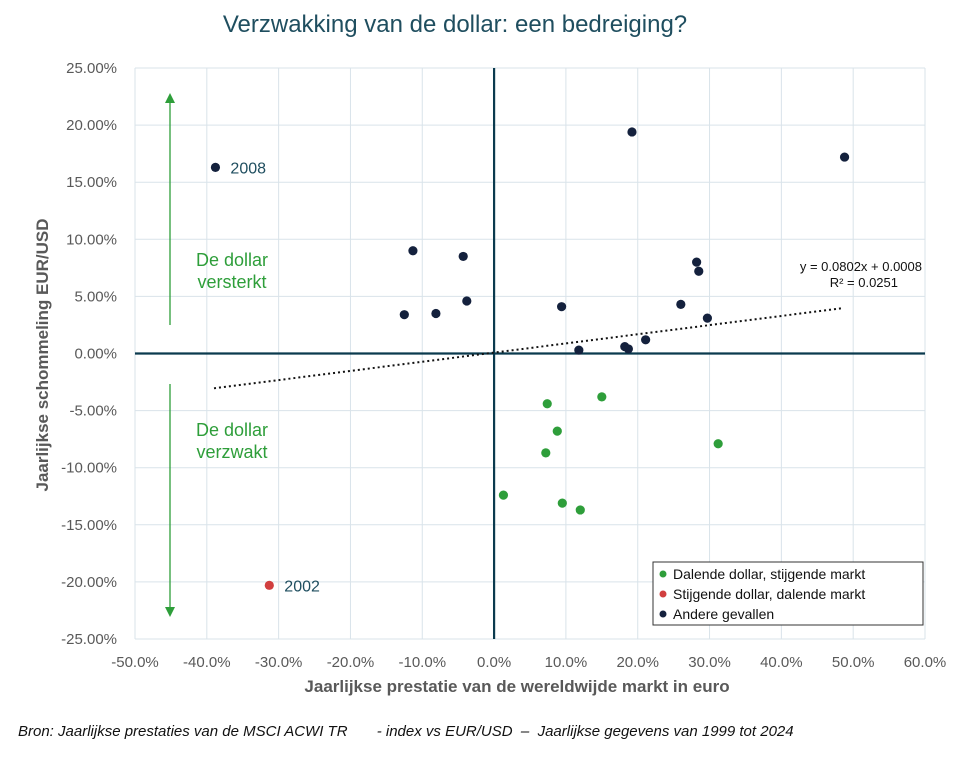  What do you see at coordinates (709, 662) in the screenshot?
I see `x-tick-label: 30.0%` at bounding box center [709, 662].